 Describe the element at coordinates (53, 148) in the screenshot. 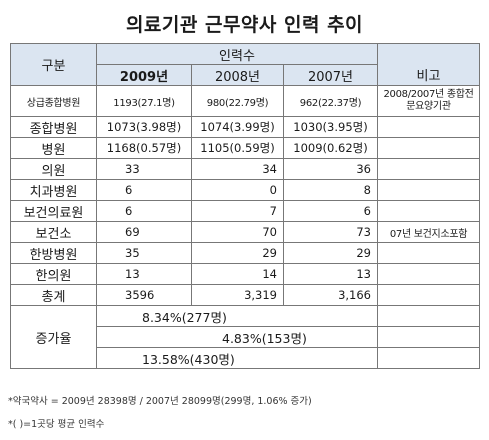

I see `row-label: 병원` at that location.